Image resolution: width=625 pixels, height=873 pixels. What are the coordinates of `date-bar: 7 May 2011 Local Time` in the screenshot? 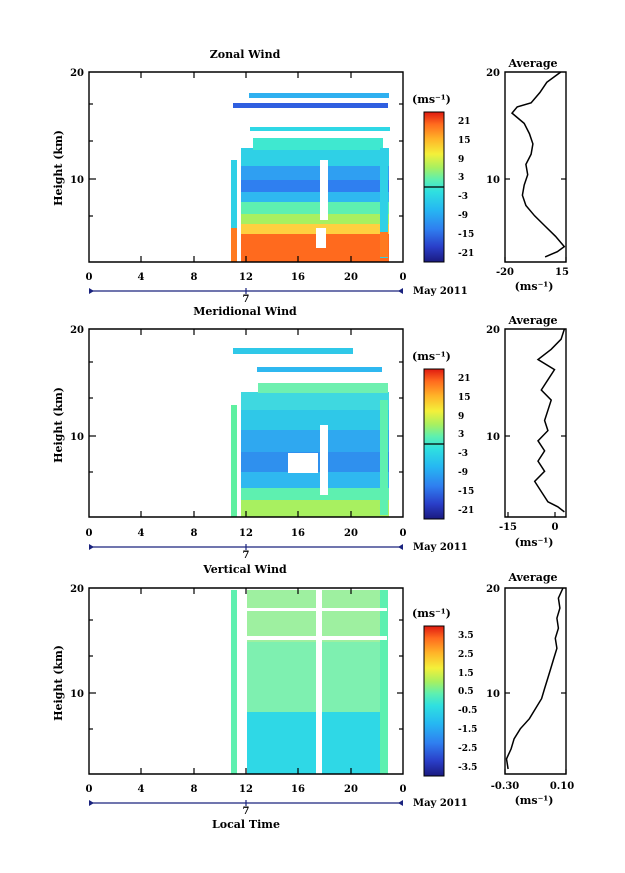 It's located at (278, 814).